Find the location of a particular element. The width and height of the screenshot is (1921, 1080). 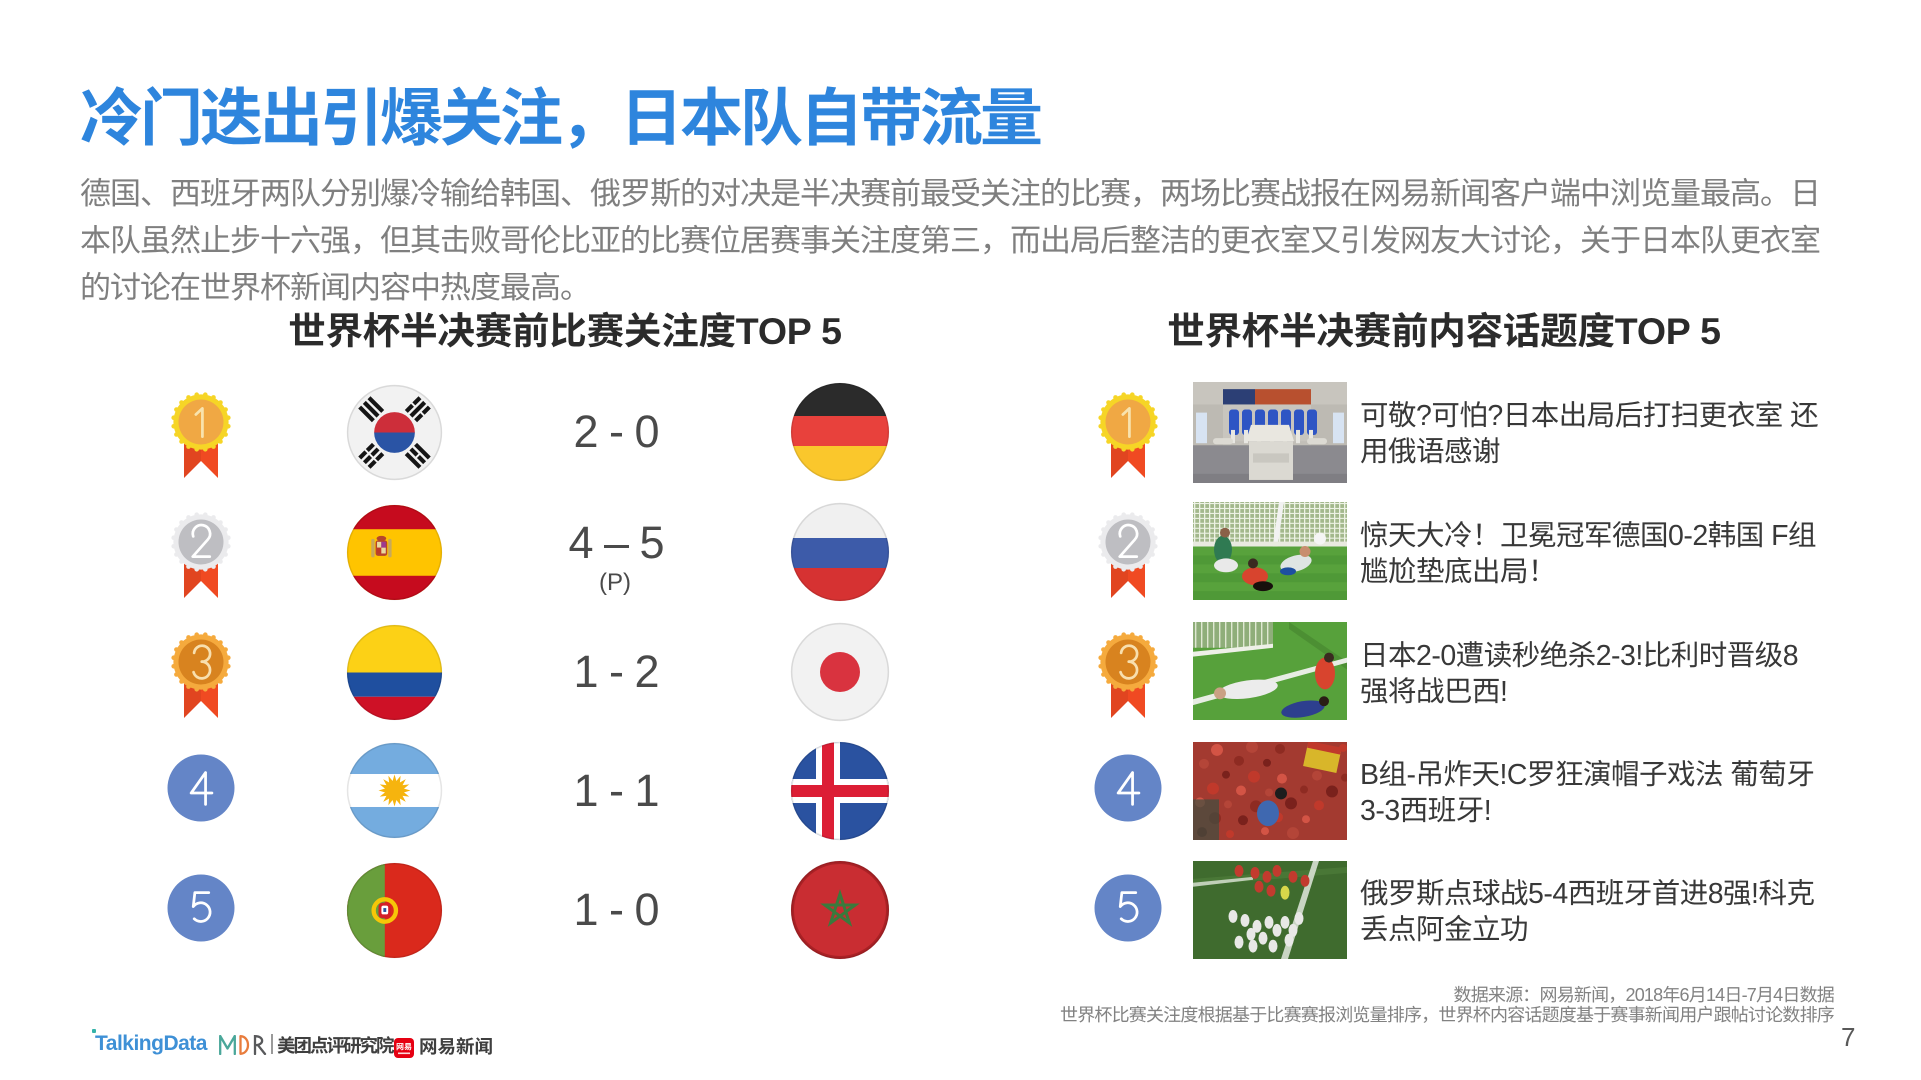

svg-text: 网易 is located at coordinates (404, 1047).